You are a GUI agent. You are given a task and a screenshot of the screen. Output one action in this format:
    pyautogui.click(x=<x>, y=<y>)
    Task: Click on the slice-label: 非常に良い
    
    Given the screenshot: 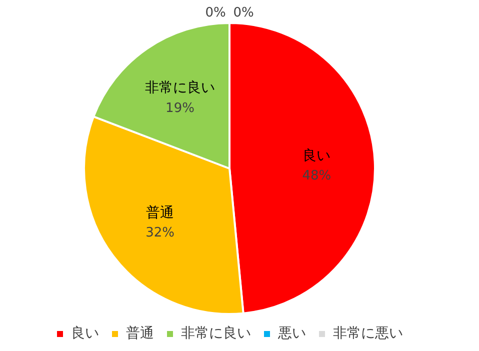 What is the action you would take?
    pyautogui.click(x=179, y=88)
    